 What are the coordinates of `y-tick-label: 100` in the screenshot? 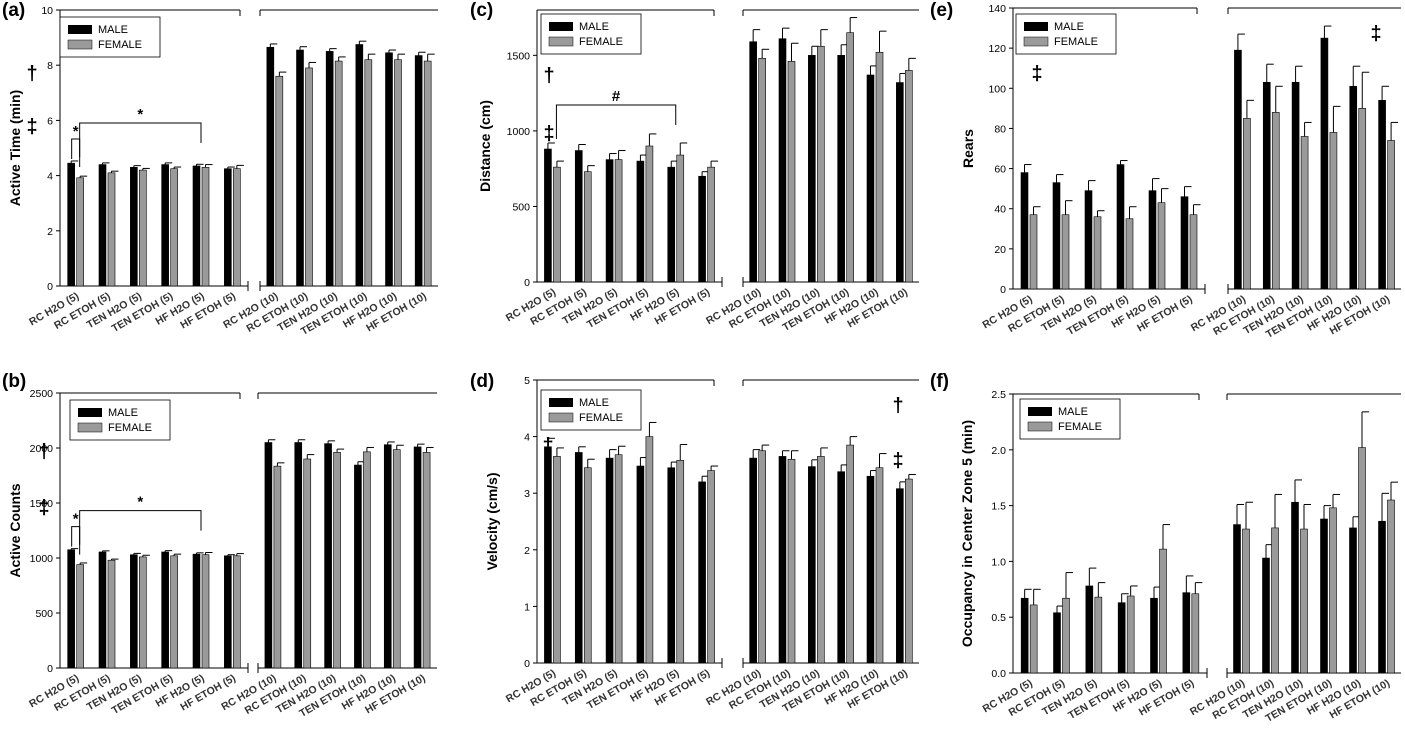 It's located at (997, 89).